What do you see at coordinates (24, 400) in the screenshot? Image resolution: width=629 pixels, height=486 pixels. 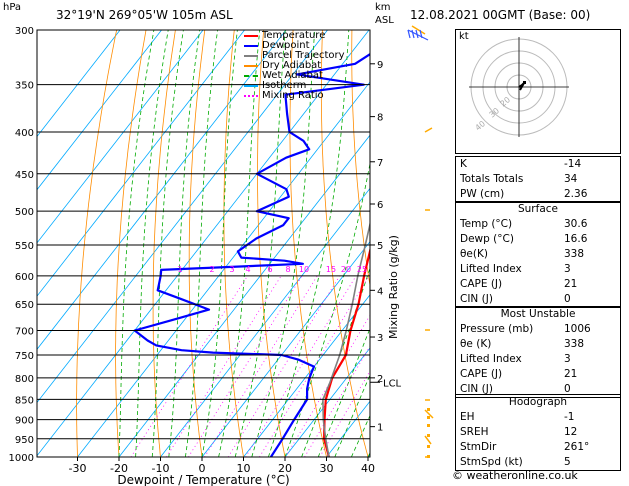 I see `pressure-tick-label: 850` at bounding box center [24, 400].